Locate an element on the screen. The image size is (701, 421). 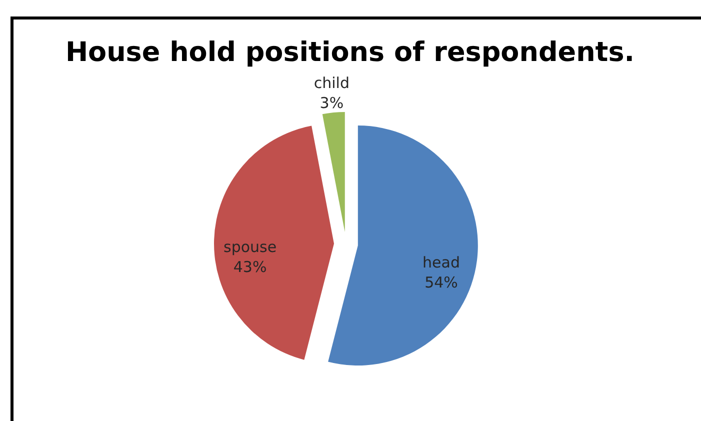
chart-title: House hold positions of respondents. is located at coordinates (350, 52).